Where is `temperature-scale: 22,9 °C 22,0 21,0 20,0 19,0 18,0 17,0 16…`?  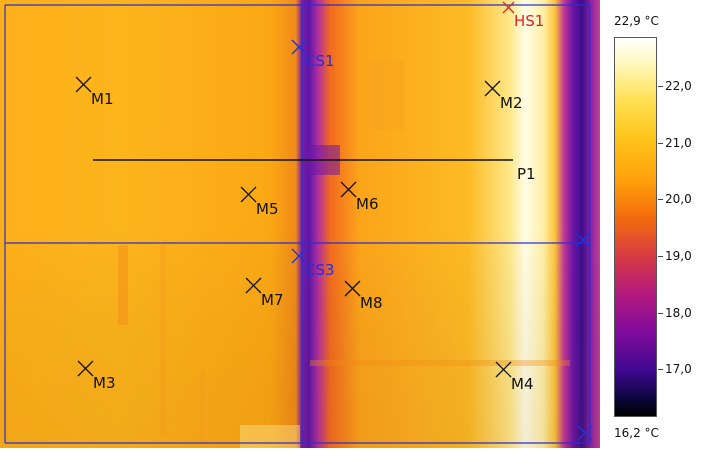 temperature-scale: 22,9 °C 22,0 21,0 20,0 19,0 18,0 17,0 16… is located at coordinates (652, 224).